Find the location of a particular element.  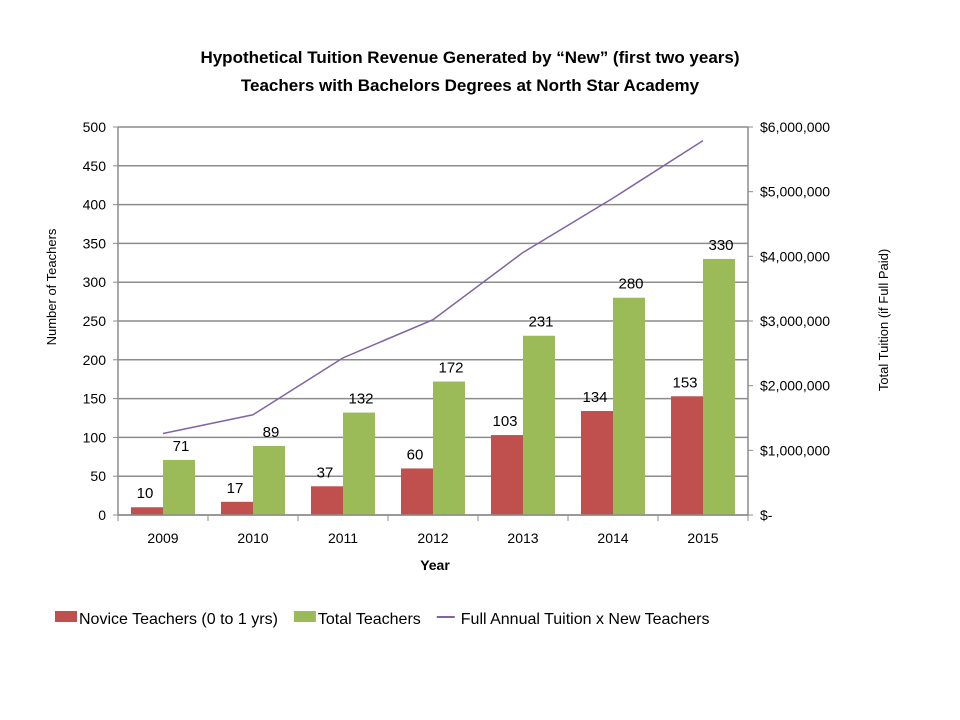

x-axis-label: Year is located at coordinates (435, 565).